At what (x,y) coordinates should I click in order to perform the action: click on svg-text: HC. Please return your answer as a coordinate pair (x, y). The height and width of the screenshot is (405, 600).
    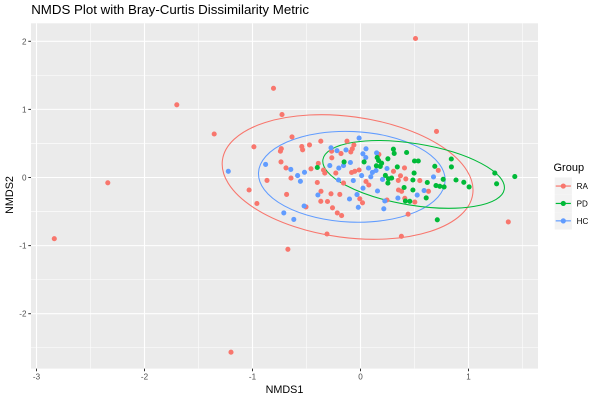
    Looking at the image, I should click on (583, 221).